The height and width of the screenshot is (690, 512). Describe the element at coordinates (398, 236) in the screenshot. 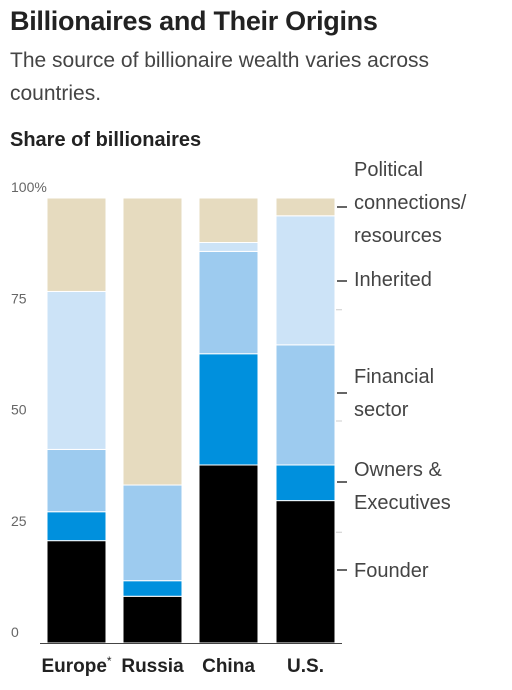

I see `legend-label: resources` at that location.